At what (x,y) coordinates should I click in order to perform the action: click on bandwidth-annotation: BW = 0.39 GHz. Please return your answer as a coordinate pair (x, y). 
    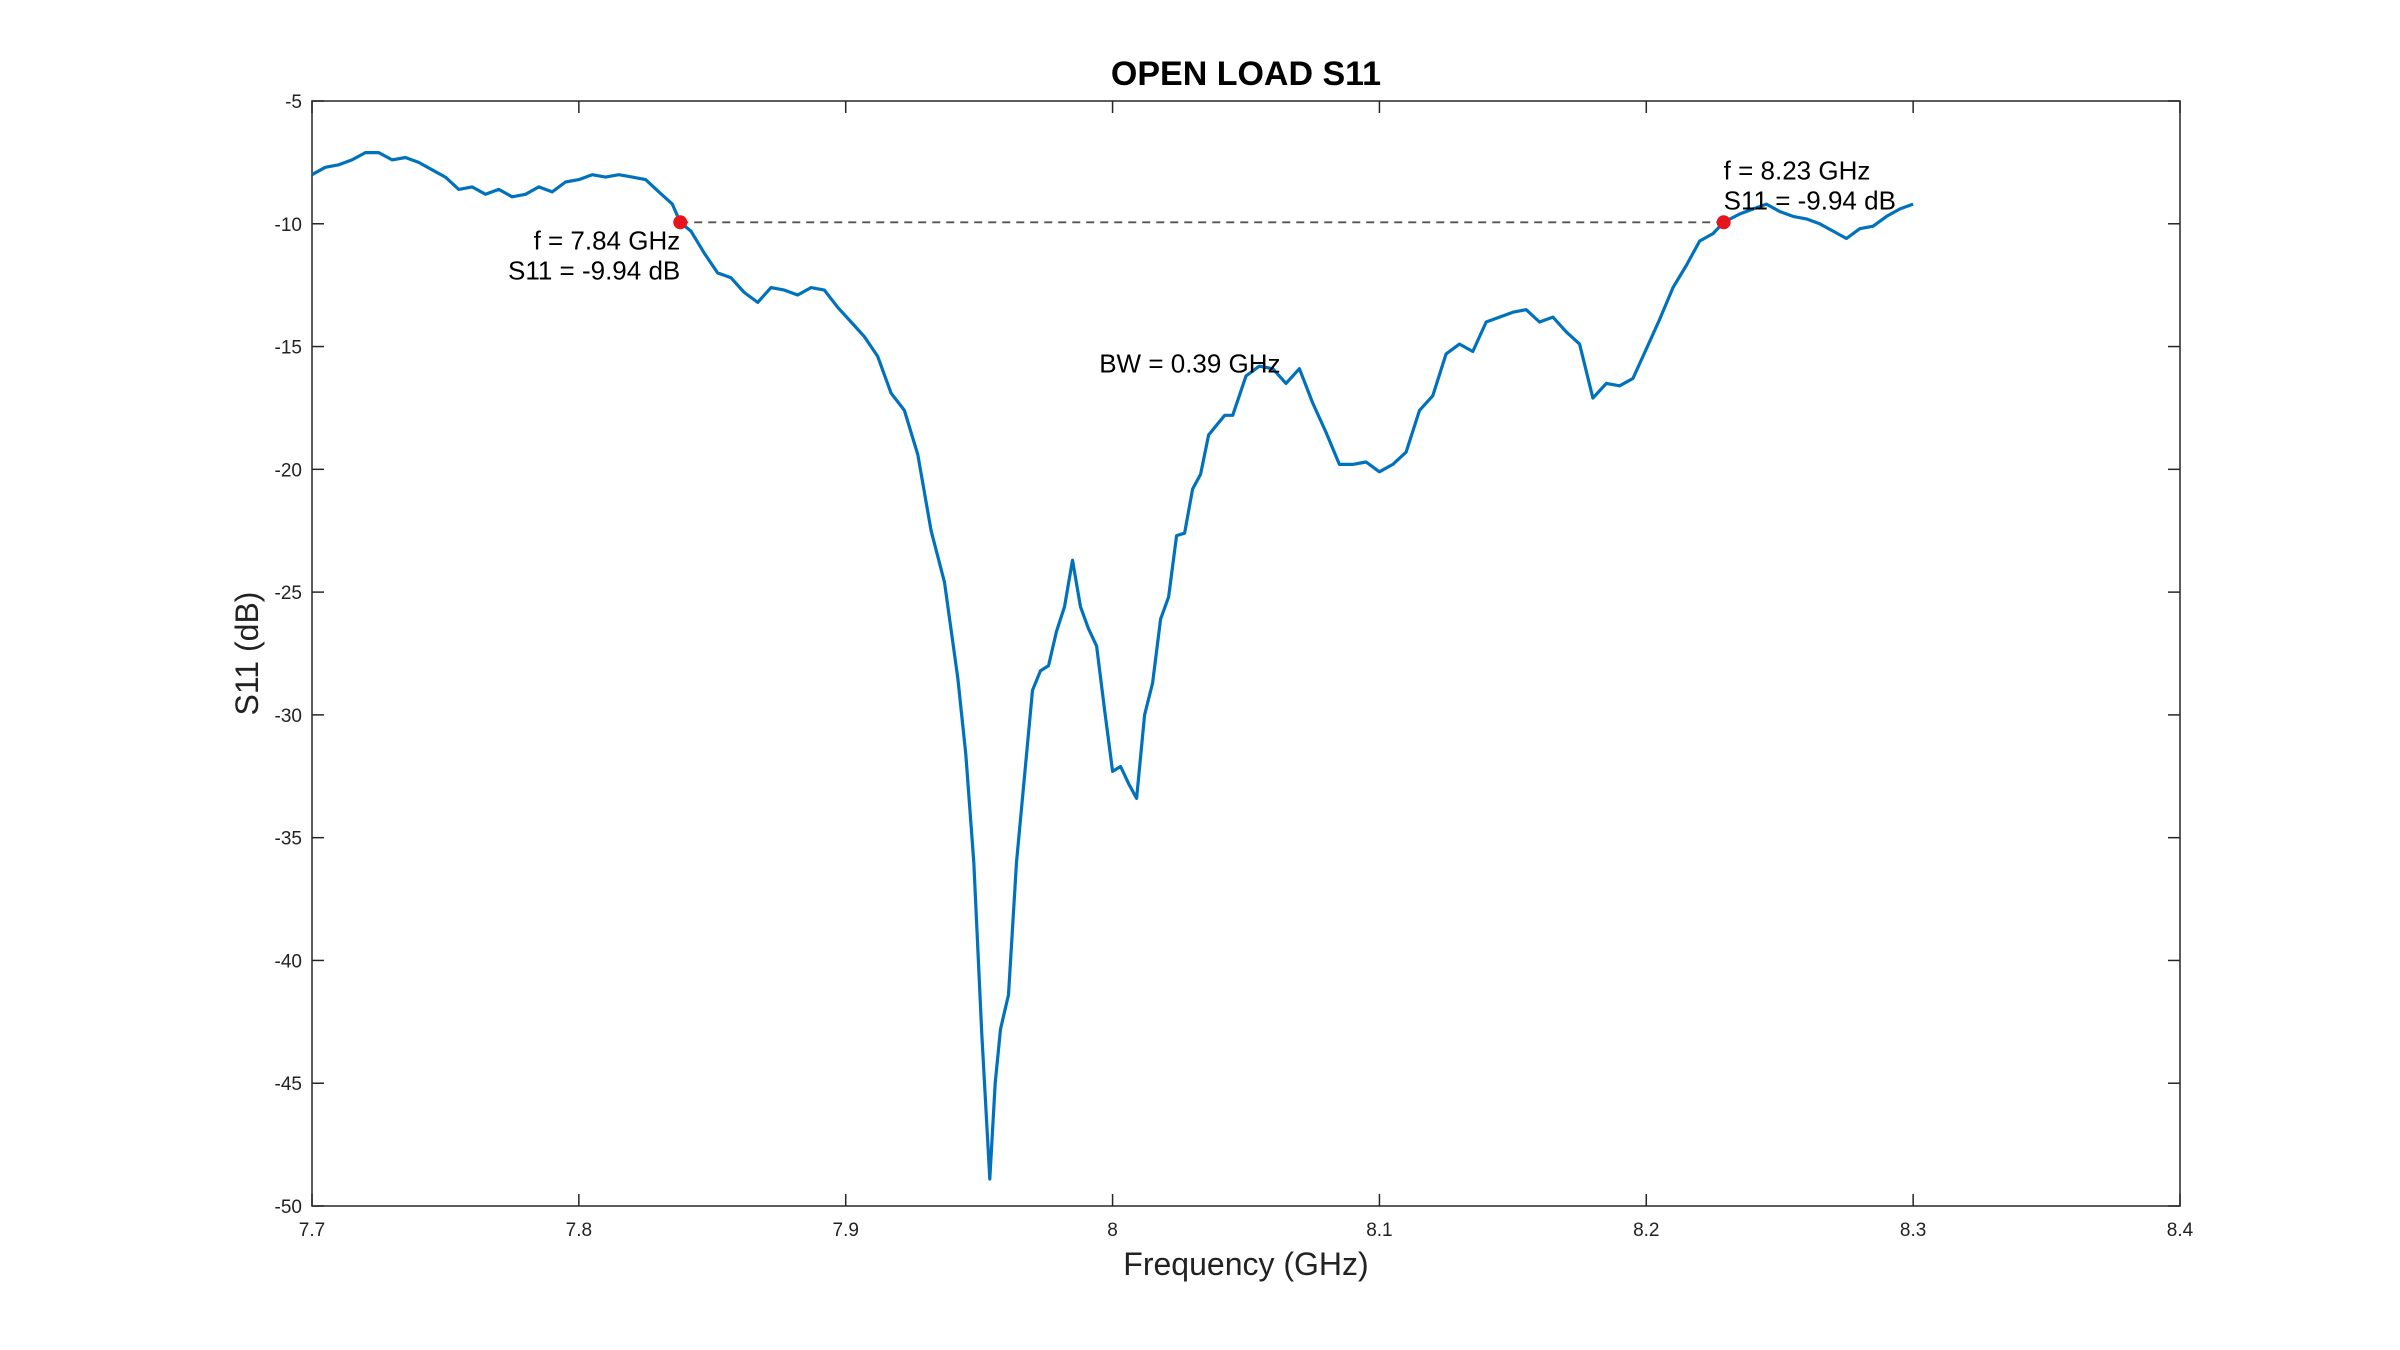
    Looking at the image, I should click on (1189, 364).